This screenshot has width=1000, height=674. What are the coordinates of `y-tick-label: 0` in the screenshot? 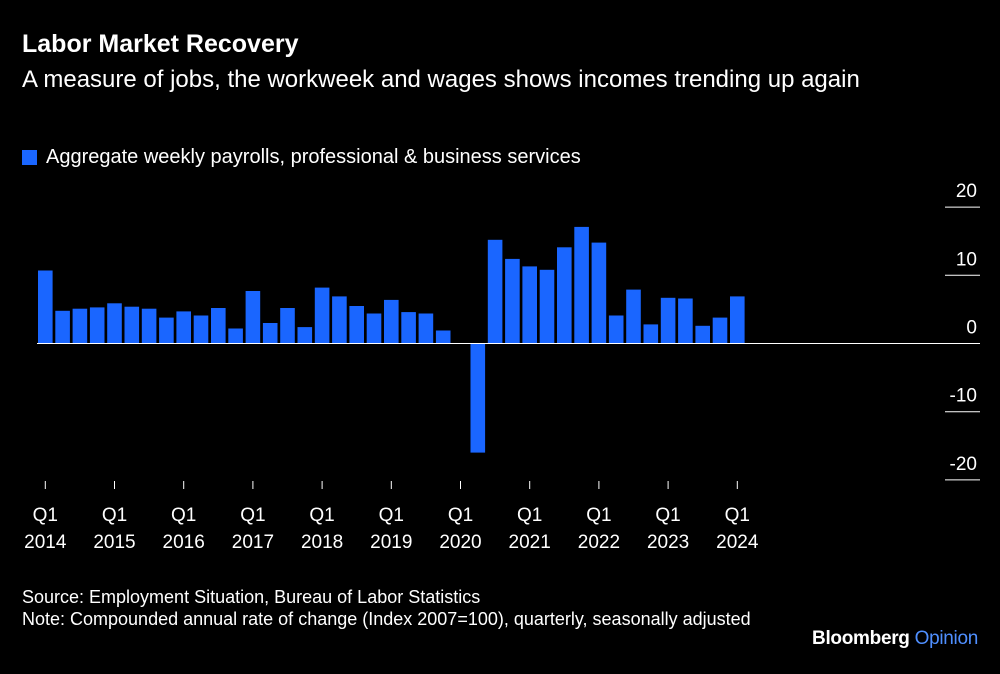 It's located at (971, 328).